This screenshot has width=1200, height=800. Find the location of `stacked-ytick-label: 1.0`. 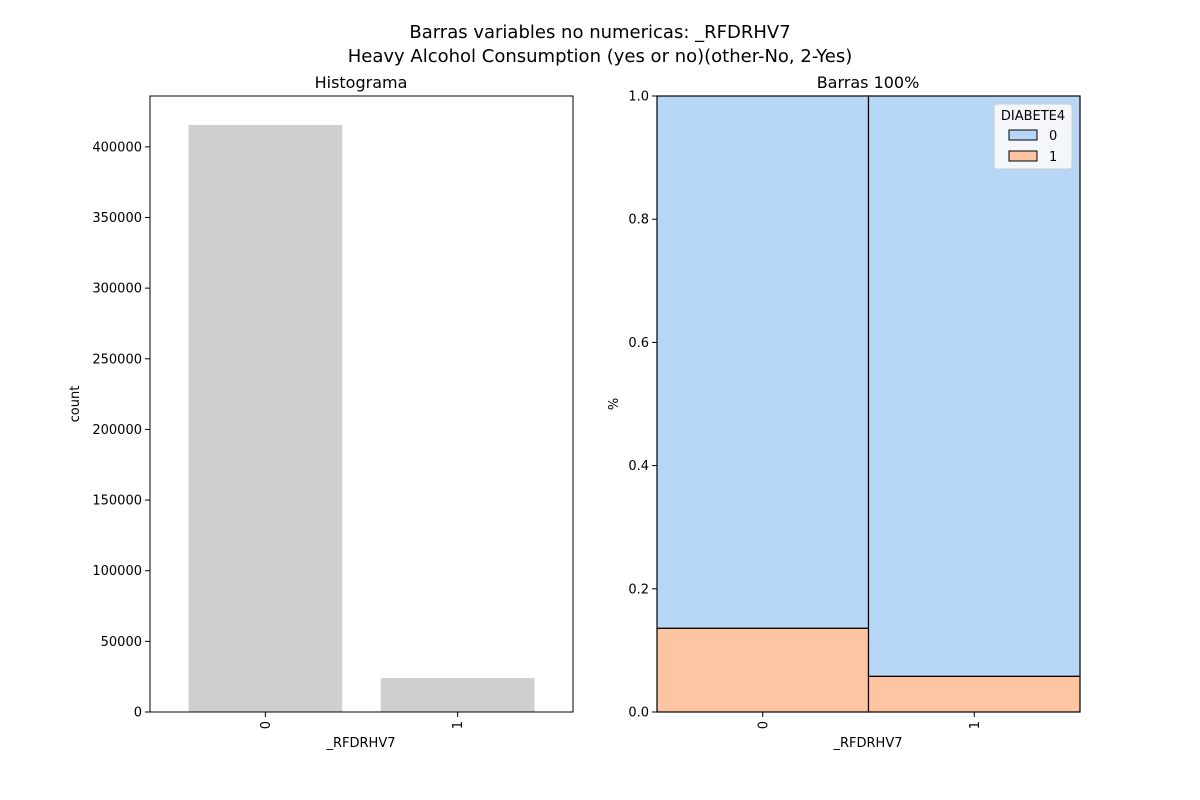

stacked-ytick-label: 1.0 is located at coordinates (638, 97).